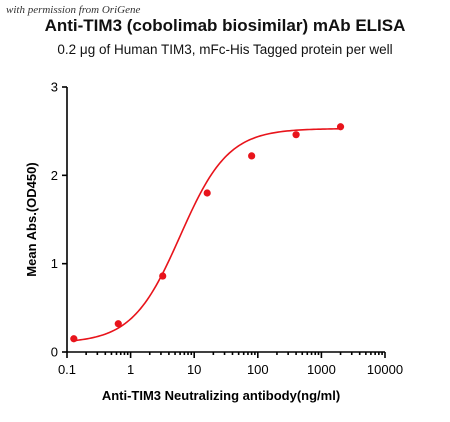 This screenshot has width=450, height=422. What do you see at coordinates (67, 369) in the screenshot?
I see `x-tick-label: 0.1` at bounding box center [67, 369].